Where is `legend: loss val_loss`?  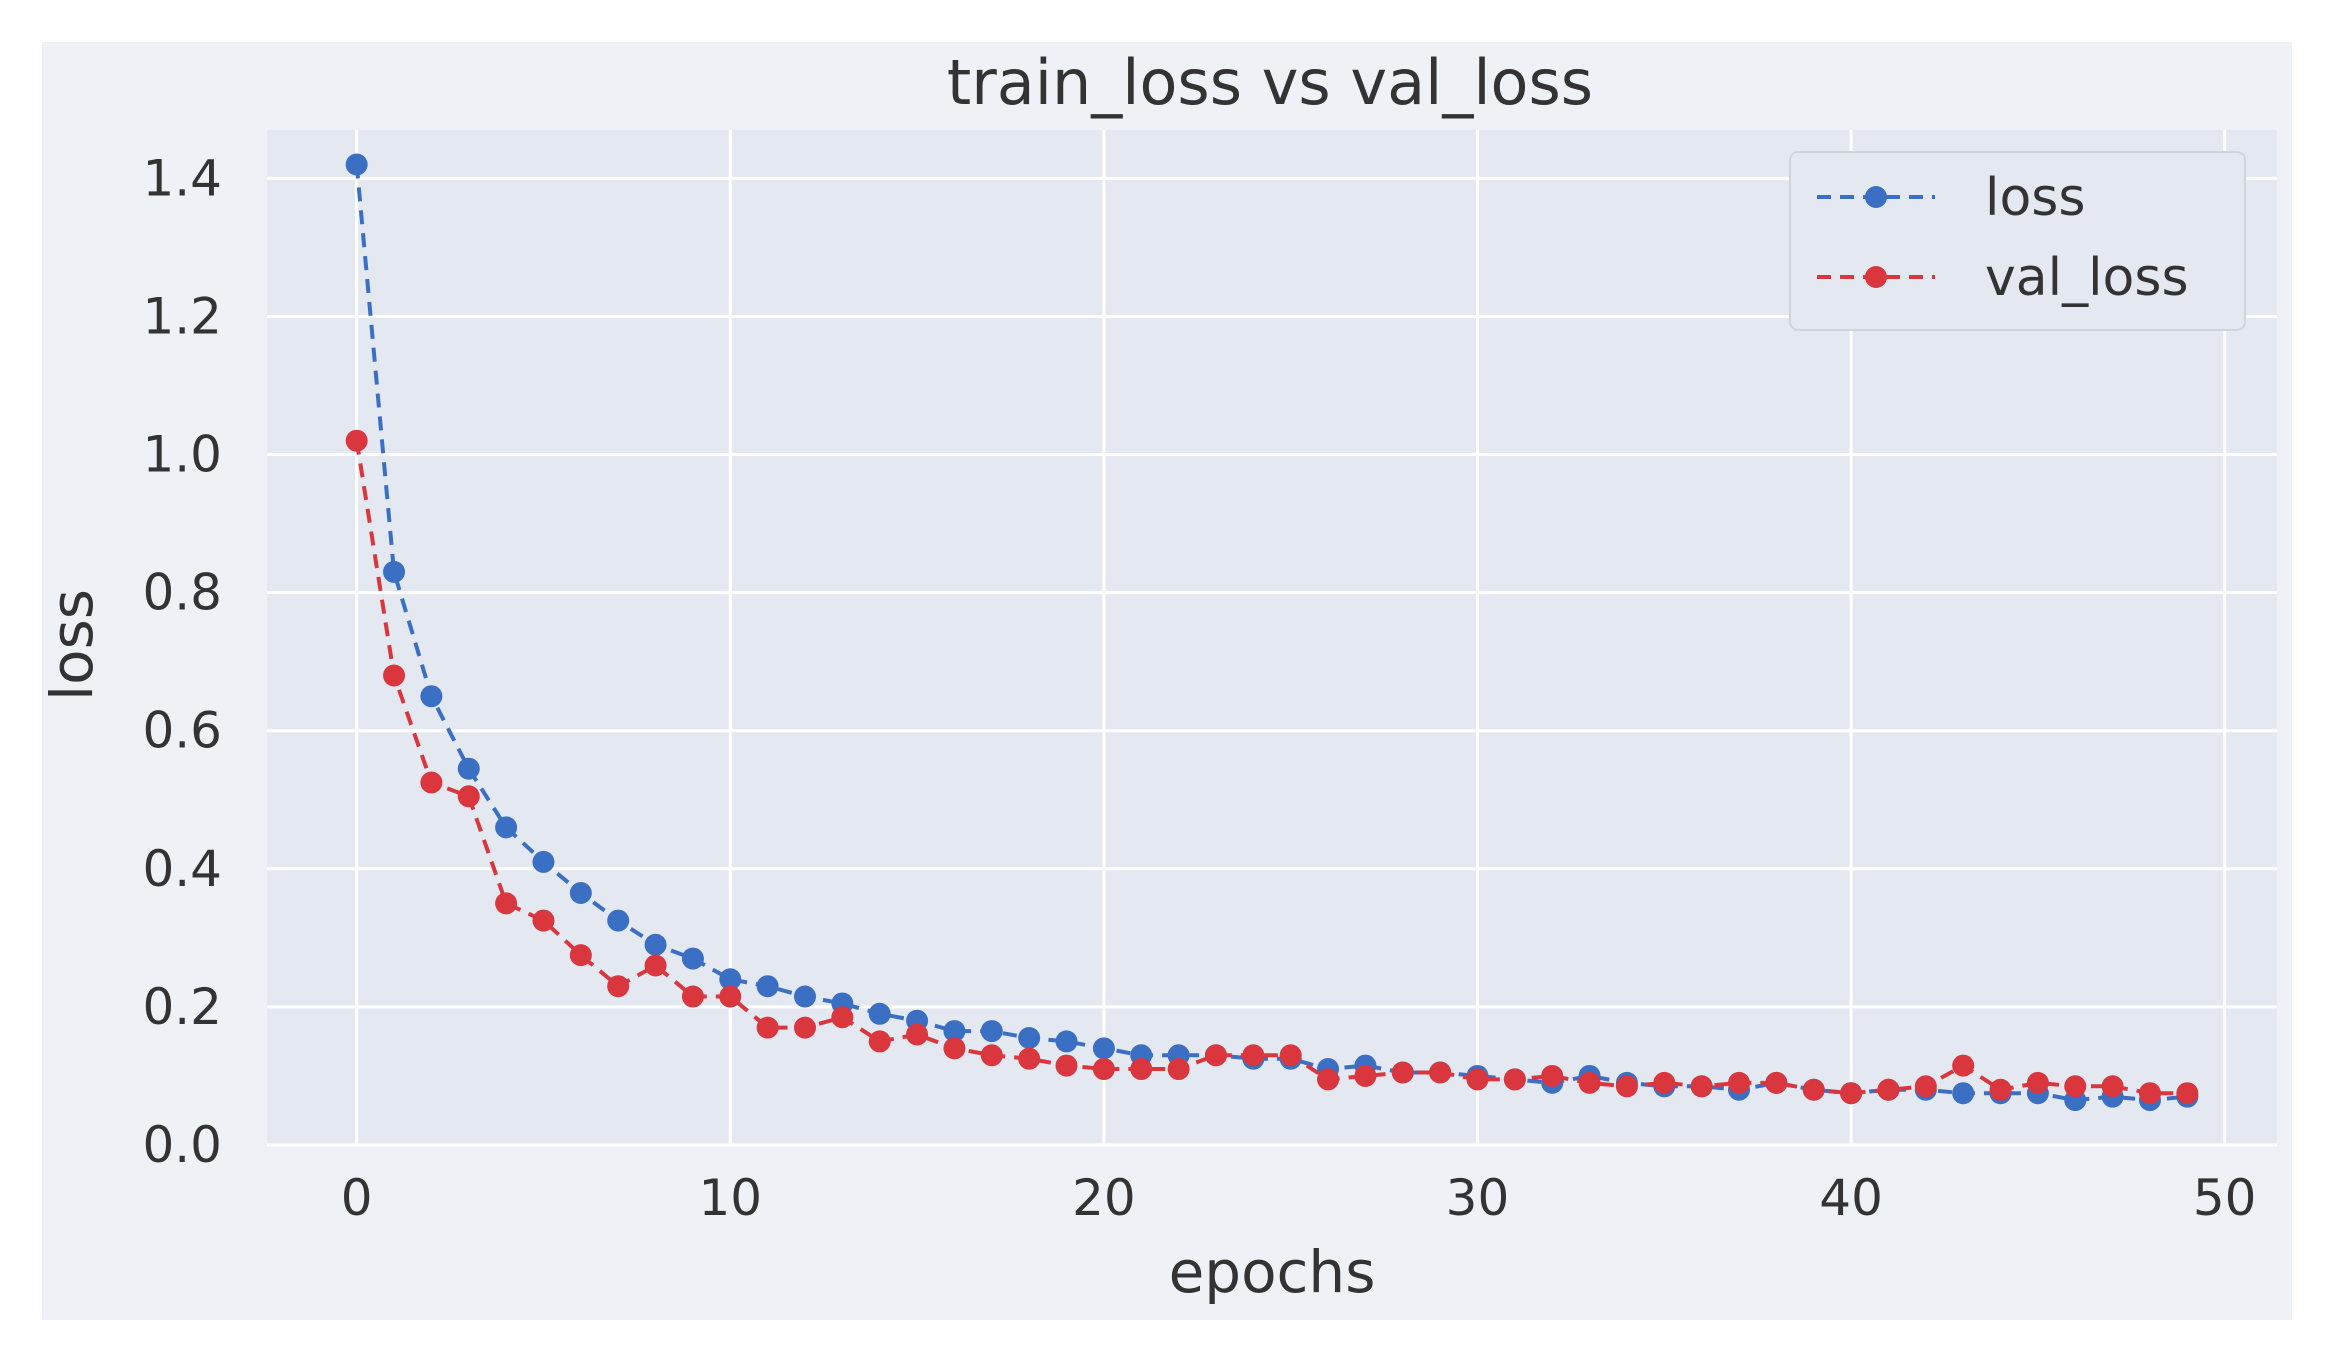
legend: loss val_loss is located at coordinates (2017, 241).